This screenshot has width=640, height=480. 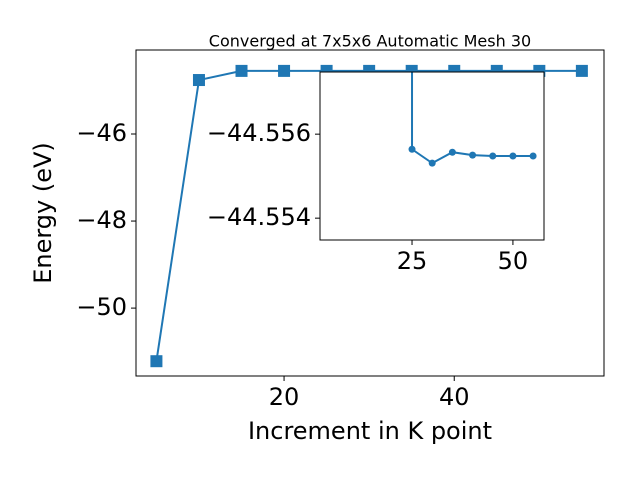 I want to click on series, so click(x=472, y=119).